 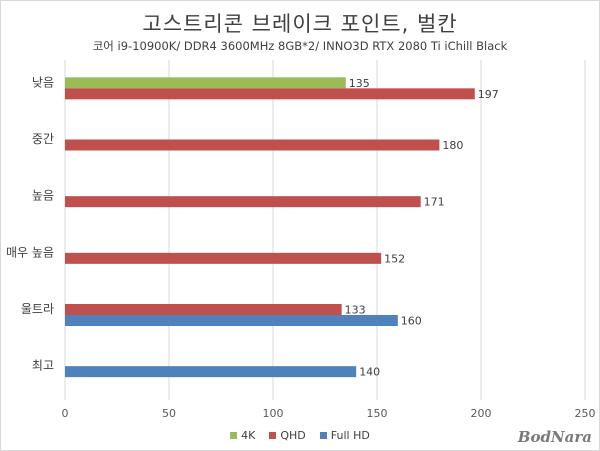 What do you see at coordinates (293, 435) in the screenshot?
I see `legend-label: QHD` at bounding box center [293, 435].